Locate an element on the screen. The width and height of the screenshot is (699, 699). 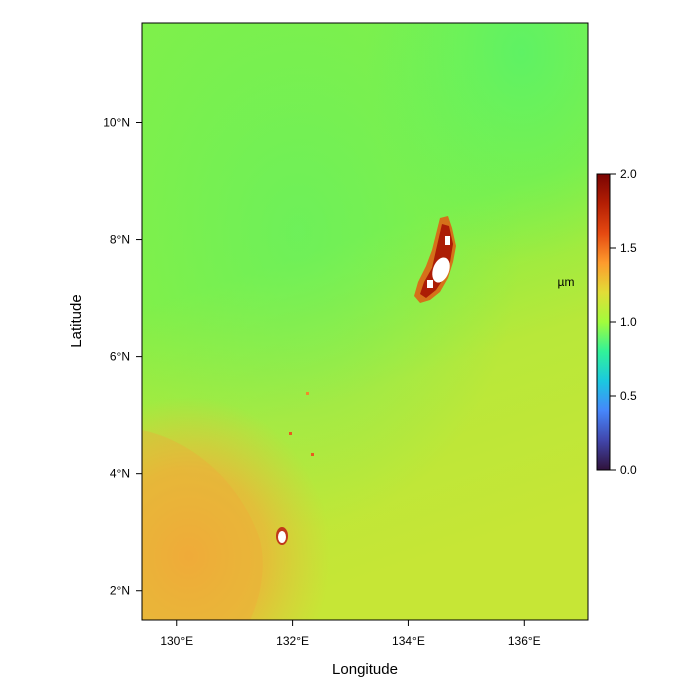
x-tick-label: 132°E is located at coordinates (292, 641).